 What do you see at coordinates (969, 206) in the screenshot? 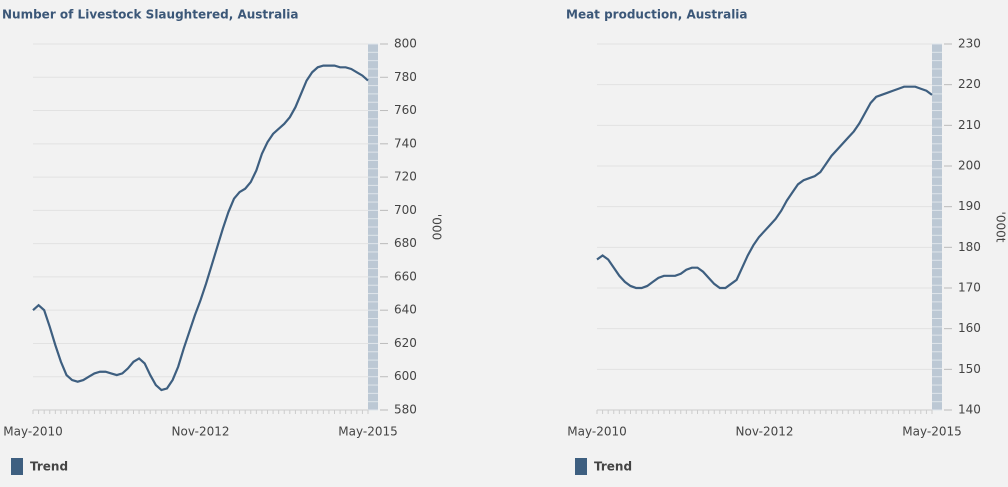
I see `y-tick-label: 190` at bounding box center [969, 206].